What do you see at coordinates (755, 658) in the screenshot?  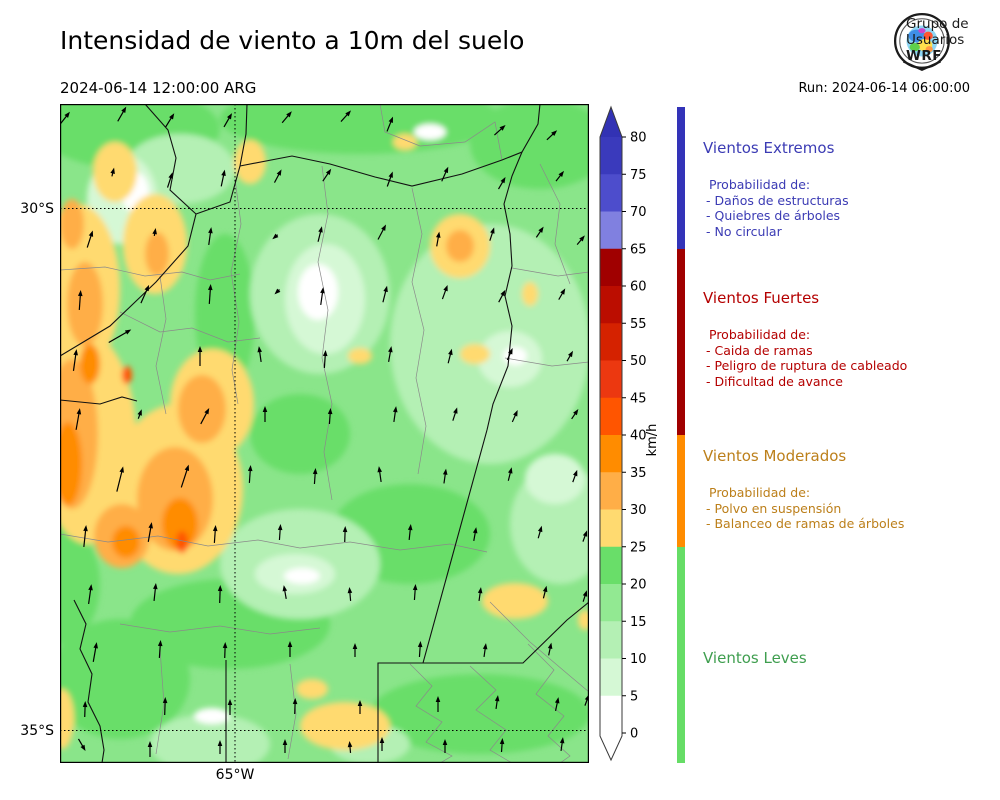 I see `category-title: Vientos Leves` at bounding box center [755, 658].